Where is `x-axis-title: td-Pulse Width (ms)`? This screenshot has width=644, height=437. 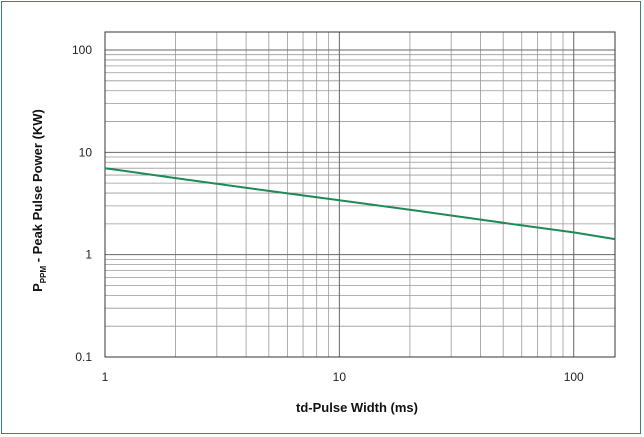
x-axis-title: td-Pulse Width (ms) is located at coordinates (357, 407).